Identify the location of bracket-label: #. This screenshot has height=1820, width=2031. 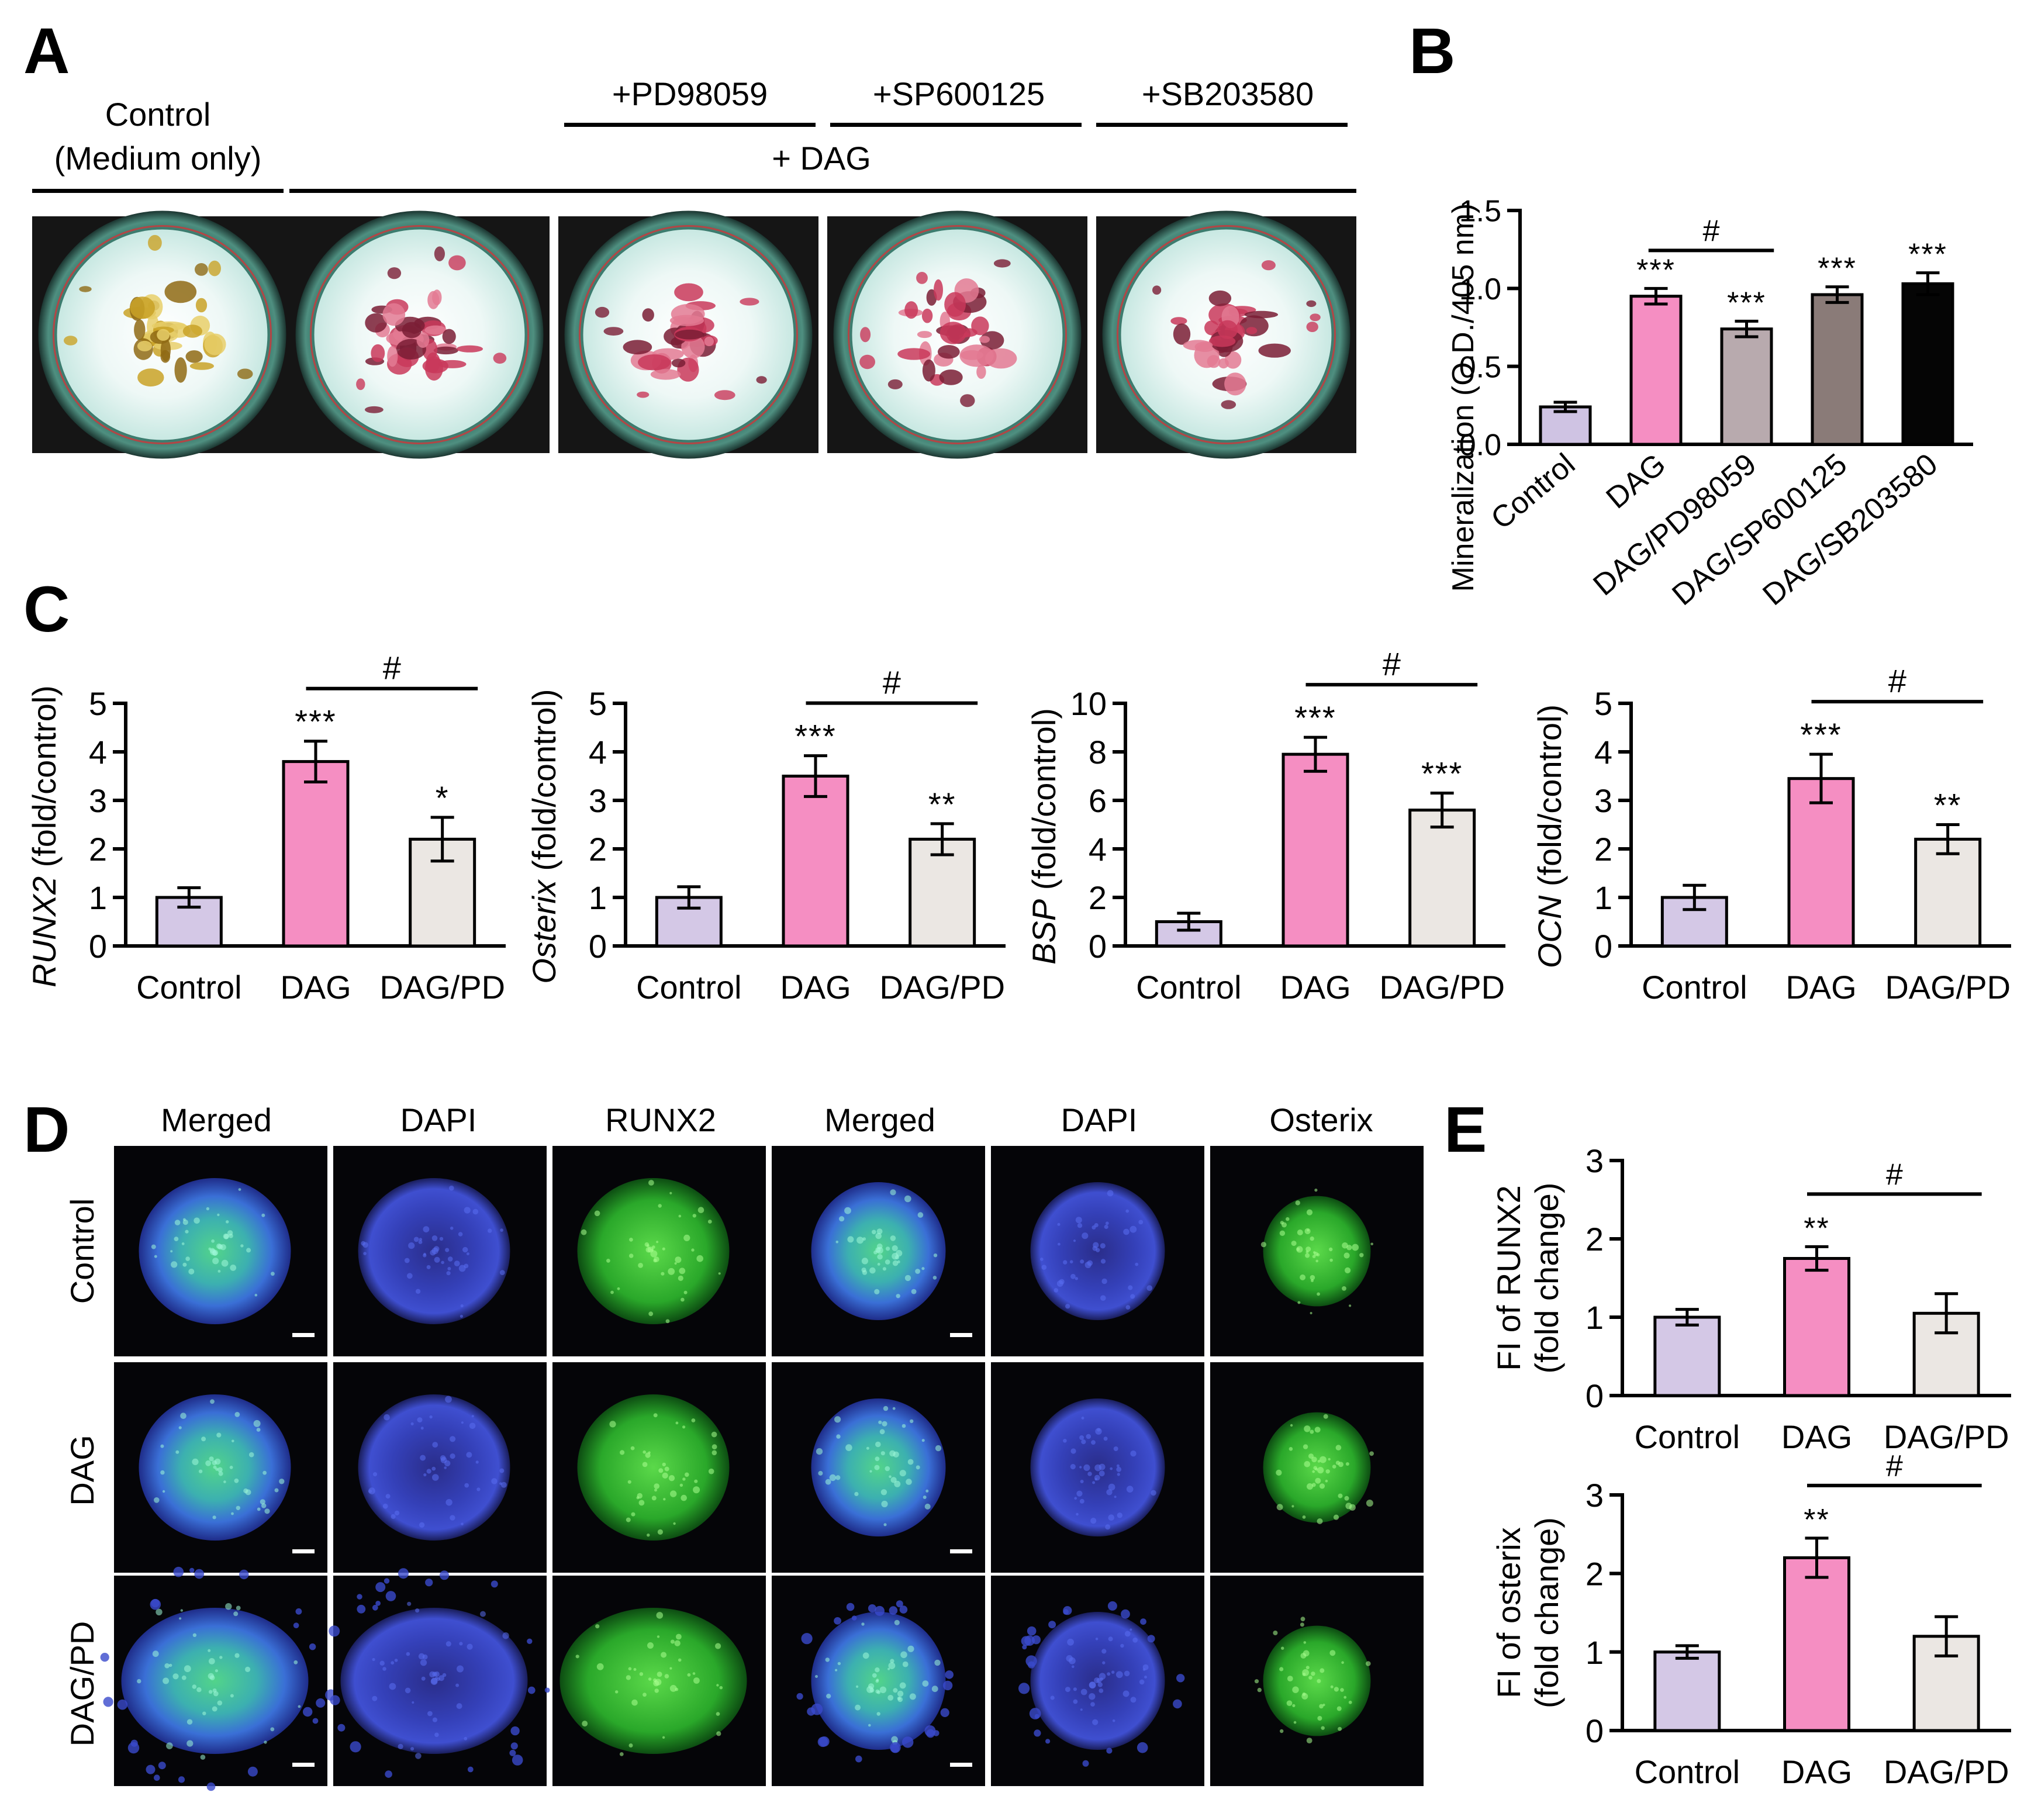
(1894, 1175).